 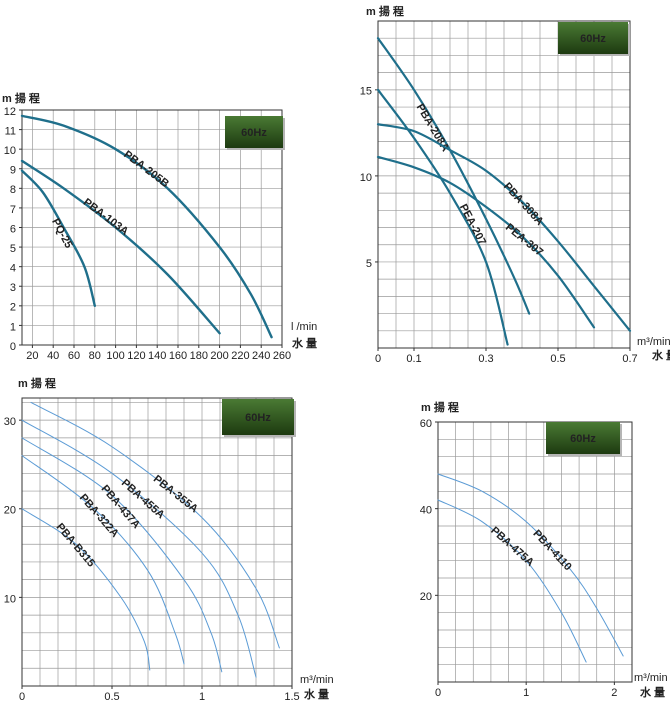 I want to click on y-tick-label: 8, so click(x=13, y=190).